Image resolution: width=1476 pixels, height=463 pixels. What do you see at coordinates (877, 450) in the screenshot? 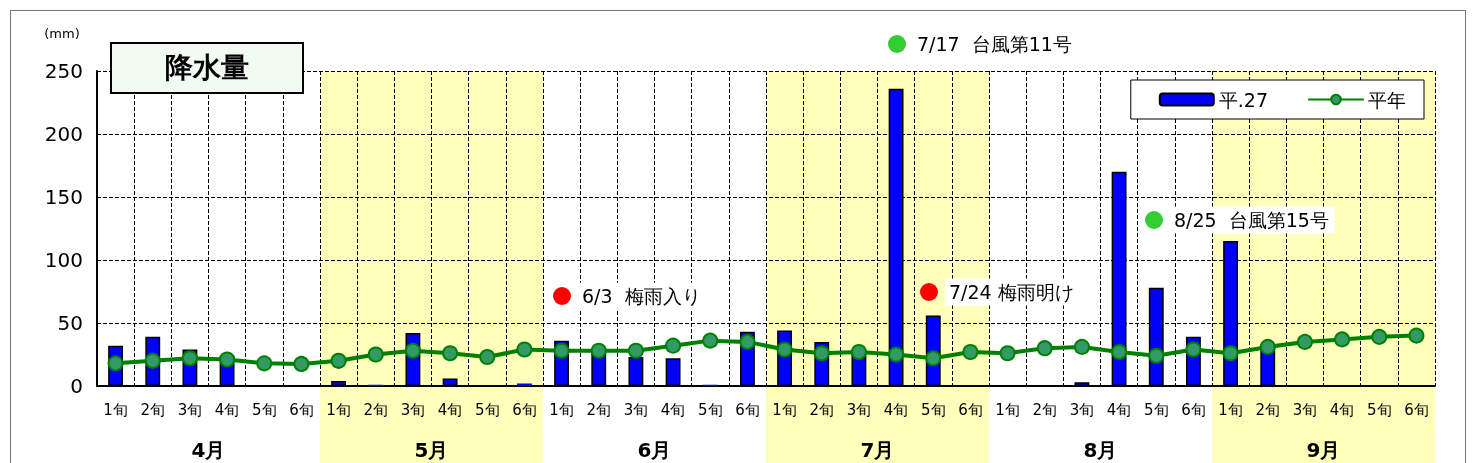
I see `text: 7月` at bounding box center [877, 450].